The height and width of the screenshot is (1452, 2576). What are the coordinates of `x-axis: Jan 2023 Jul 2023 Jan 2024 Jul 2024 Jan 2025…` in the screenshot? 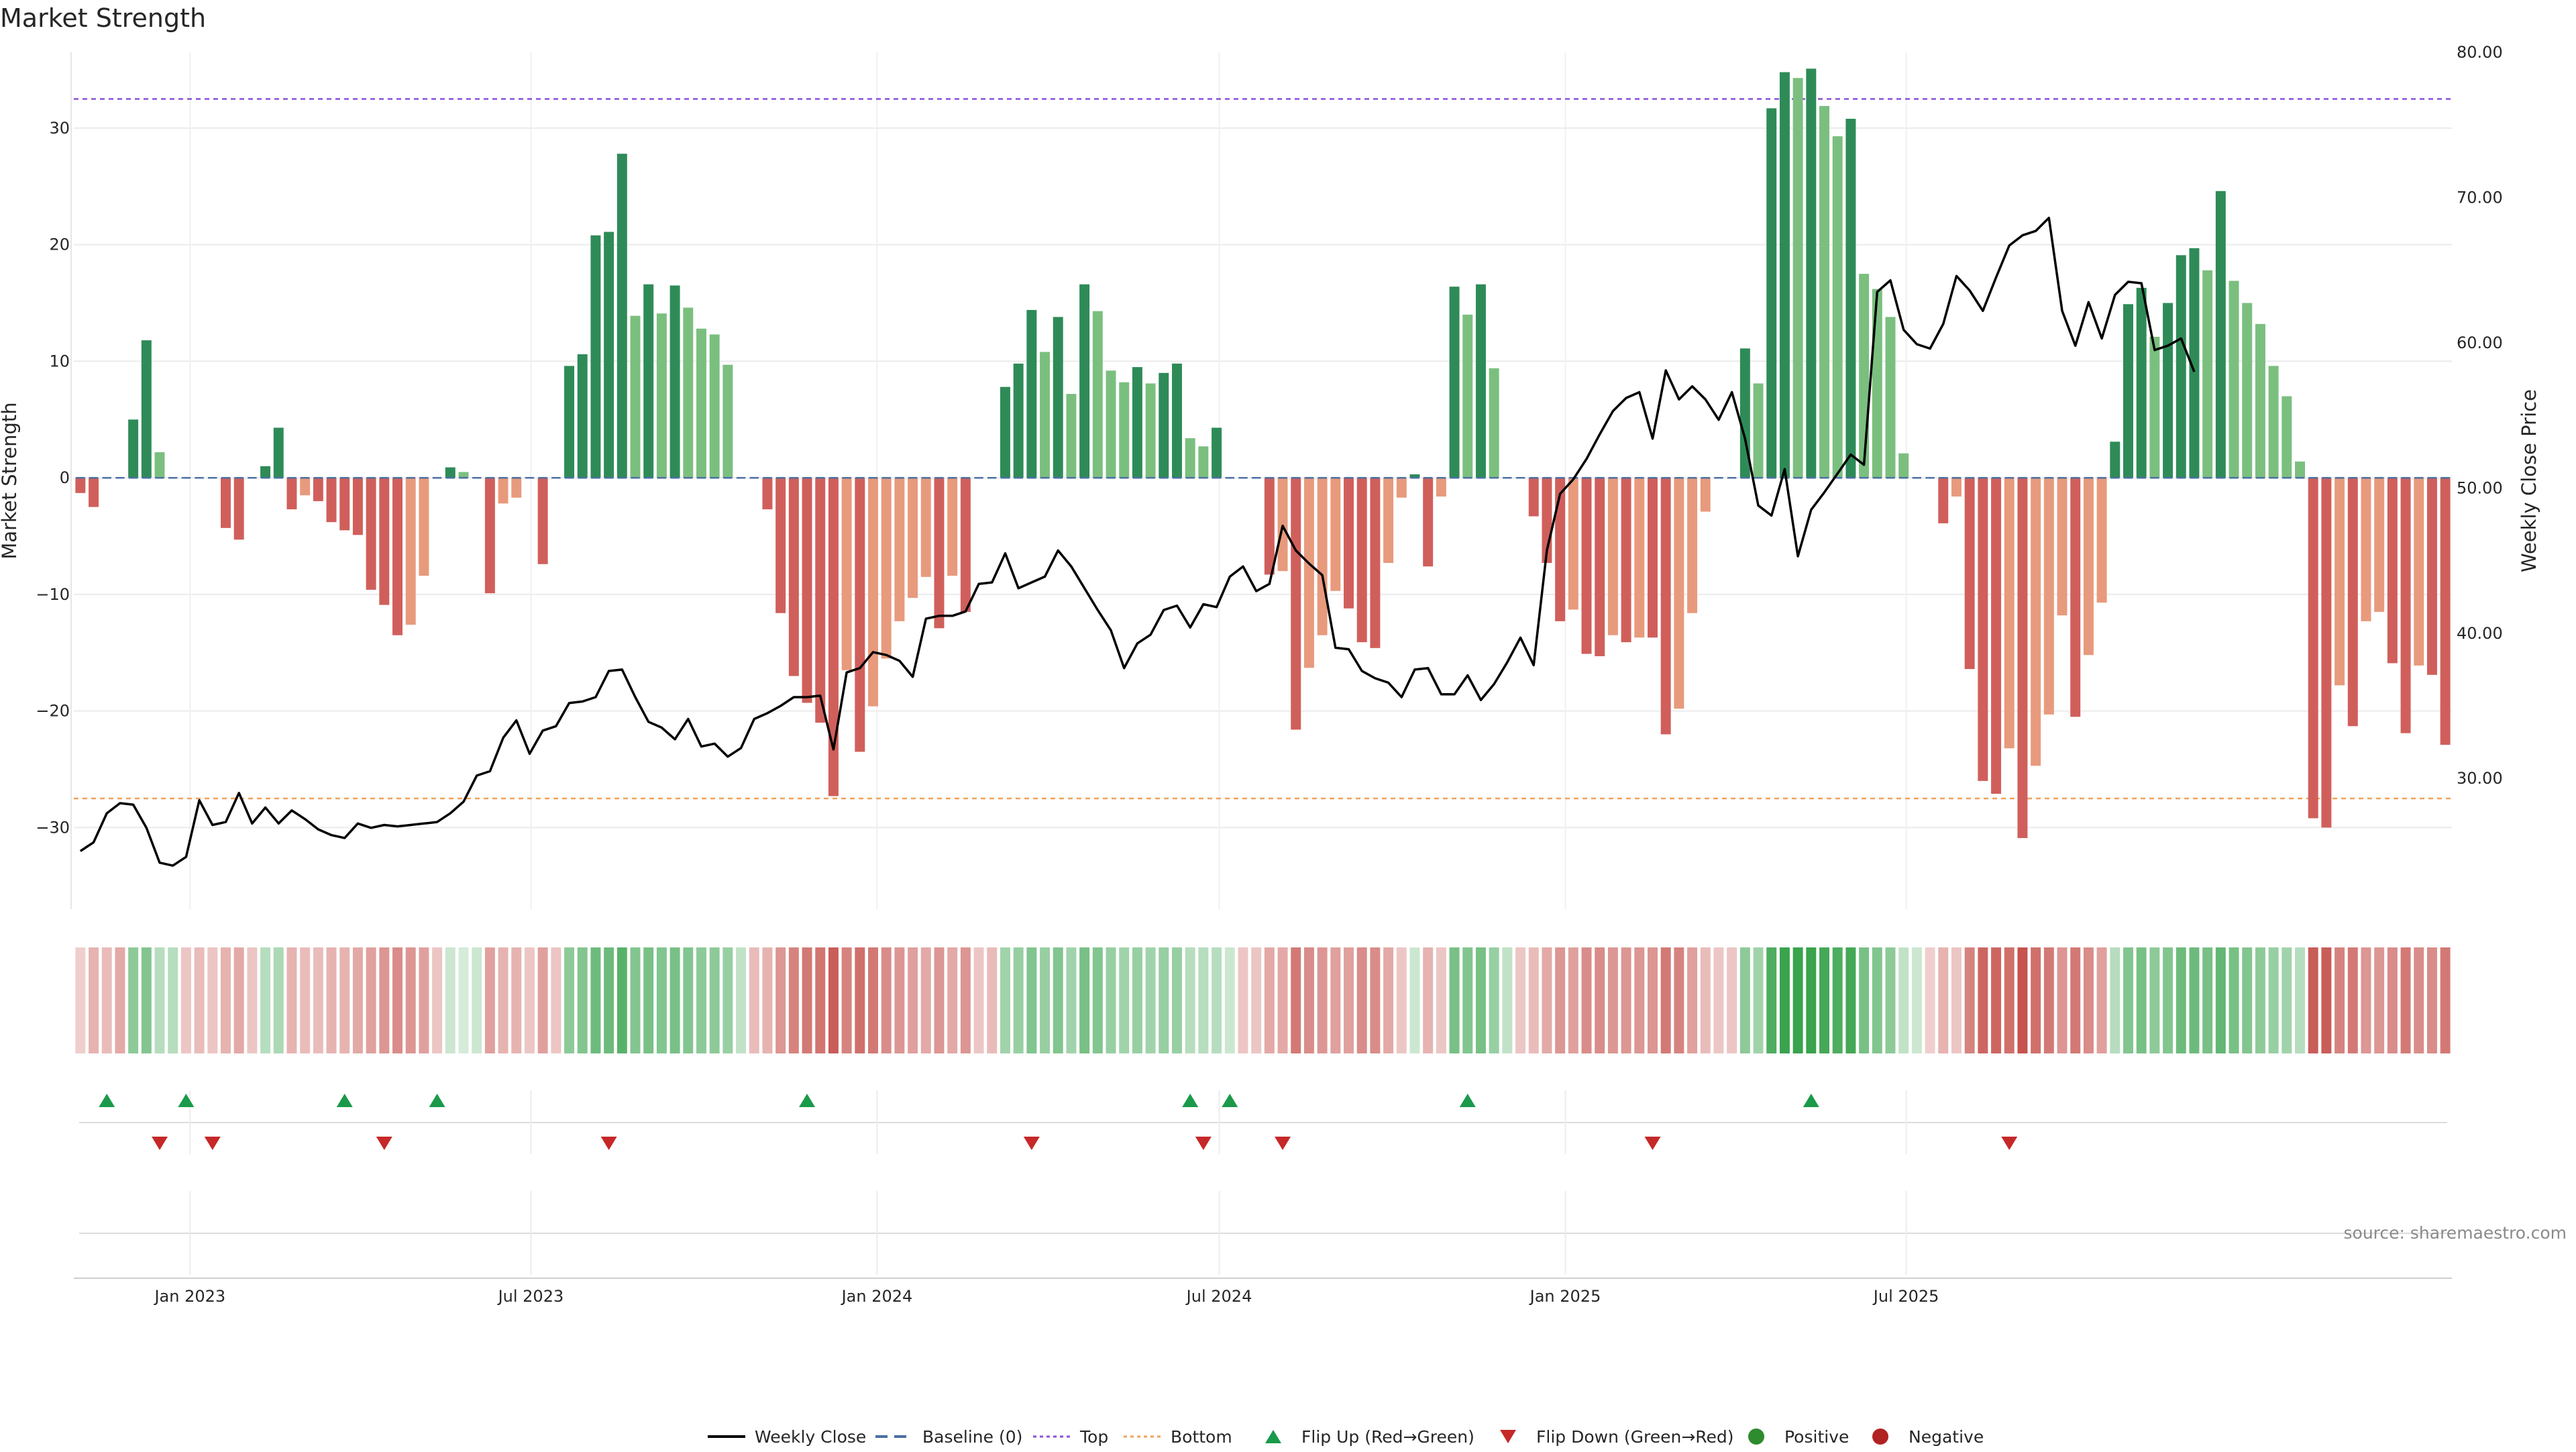 It's located at (1263, 1292).